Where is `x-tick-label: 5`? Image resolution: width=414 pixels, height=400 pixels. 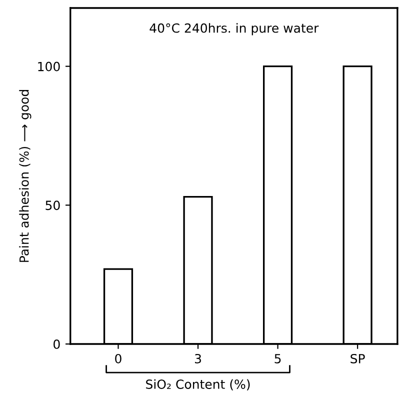
x-tick-label: 5 is located at coordinates (277, 359).